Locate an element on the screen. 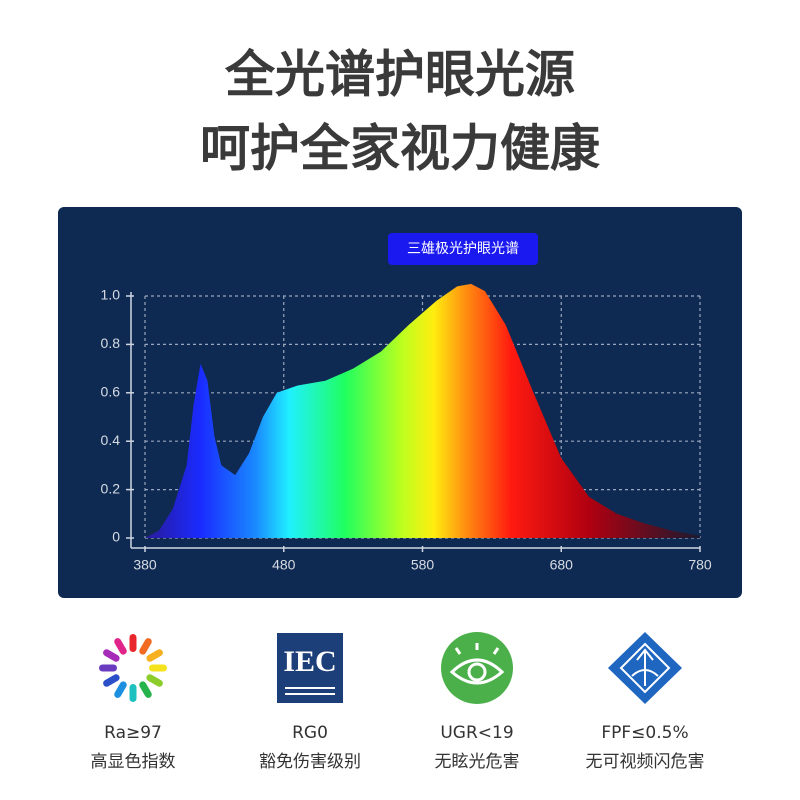 The width and height of the screenshot is (800, 800). eye-shape is located at coordinates (477, 671).